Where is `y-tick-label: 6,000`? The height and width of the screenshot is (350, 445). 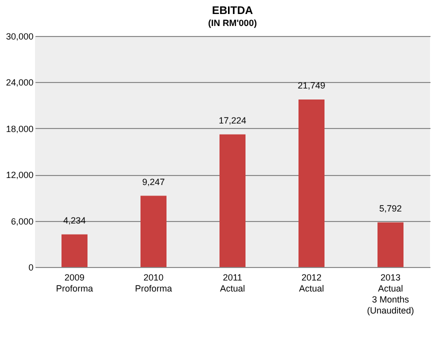
y-tick-label: 6,000 is located at coordinates (22, 221).